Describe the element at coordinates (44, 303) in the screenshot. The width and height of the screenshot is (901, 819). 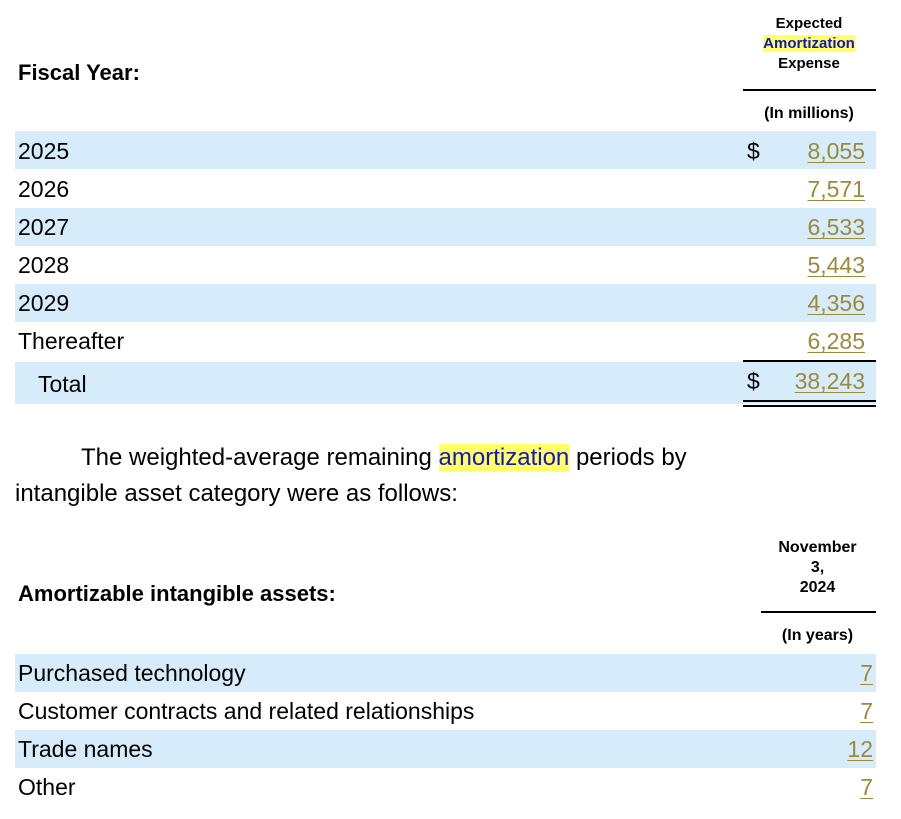
I see `row-label-2029: 2029` at that location.